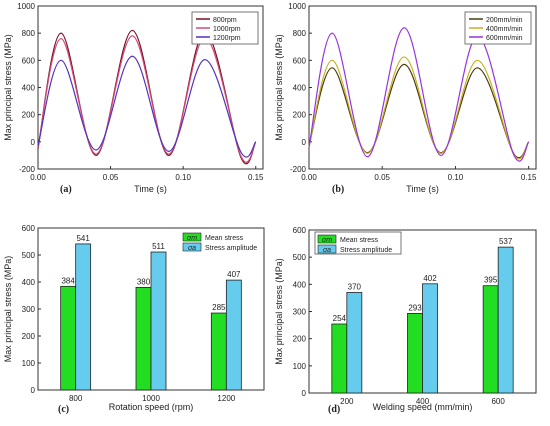 The width and height of the screenshot is (550, 426). What do you see at coordinates (151, 407) in the screenshot?
I see `x-axis-label: Rotation speed (rpm)` at bounding box center [151, 407].